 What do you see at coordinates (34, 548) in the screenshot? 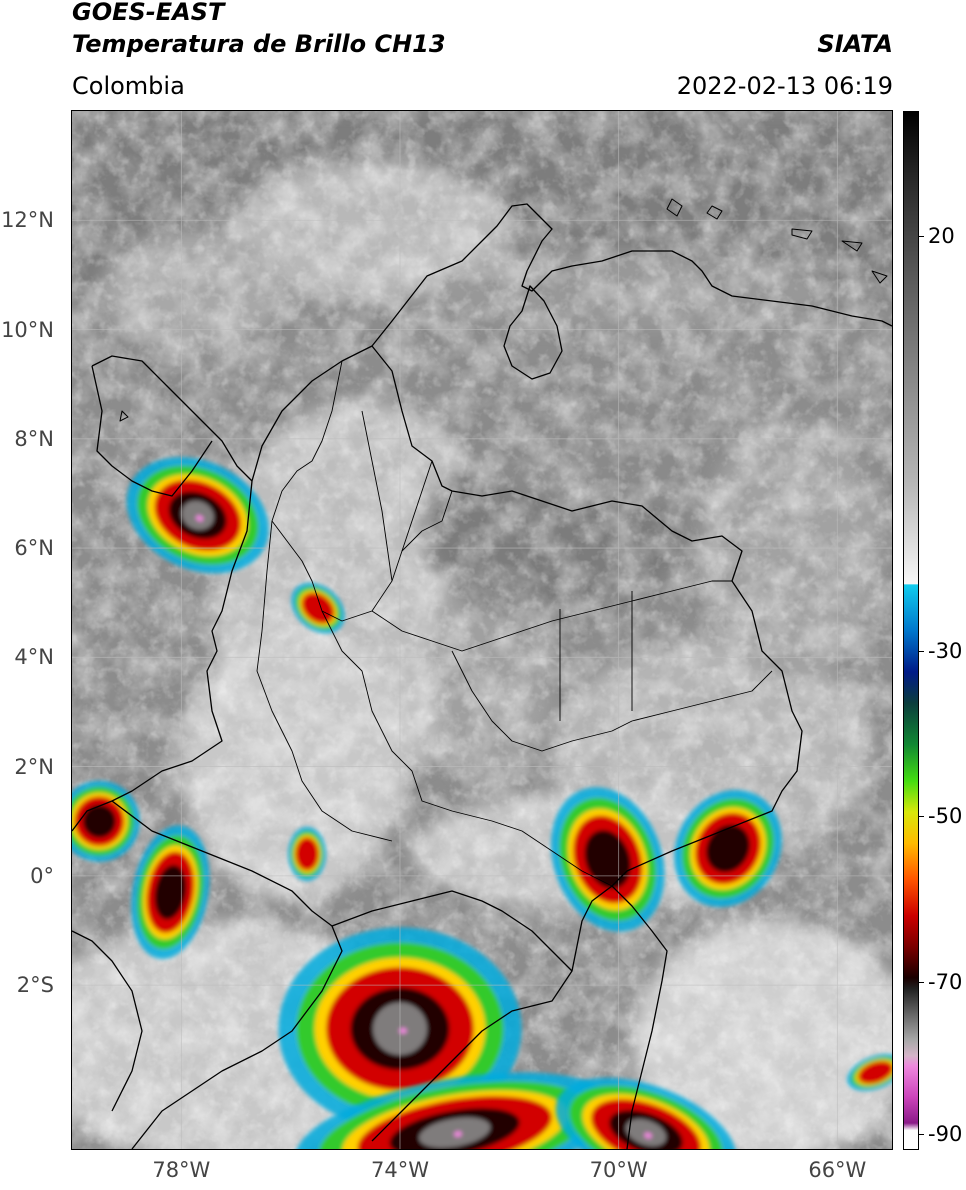
I see `latitude-label: 6°N` at bounding box center [34, 548].